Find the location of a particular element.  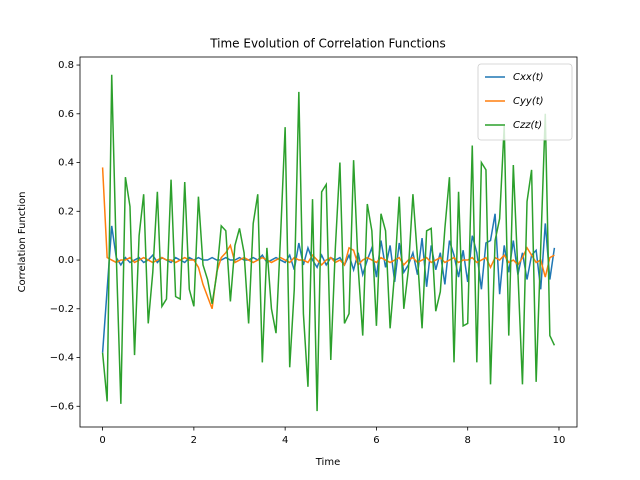

x-tick-label: 4 is located at coordinates (285, 440).